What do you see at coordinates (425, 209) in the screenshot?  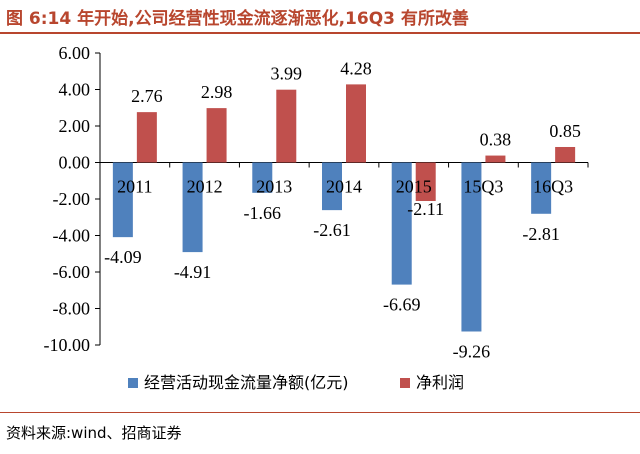 I see `net-profit-value-label: -2.11` at bounding box center [425, 209].